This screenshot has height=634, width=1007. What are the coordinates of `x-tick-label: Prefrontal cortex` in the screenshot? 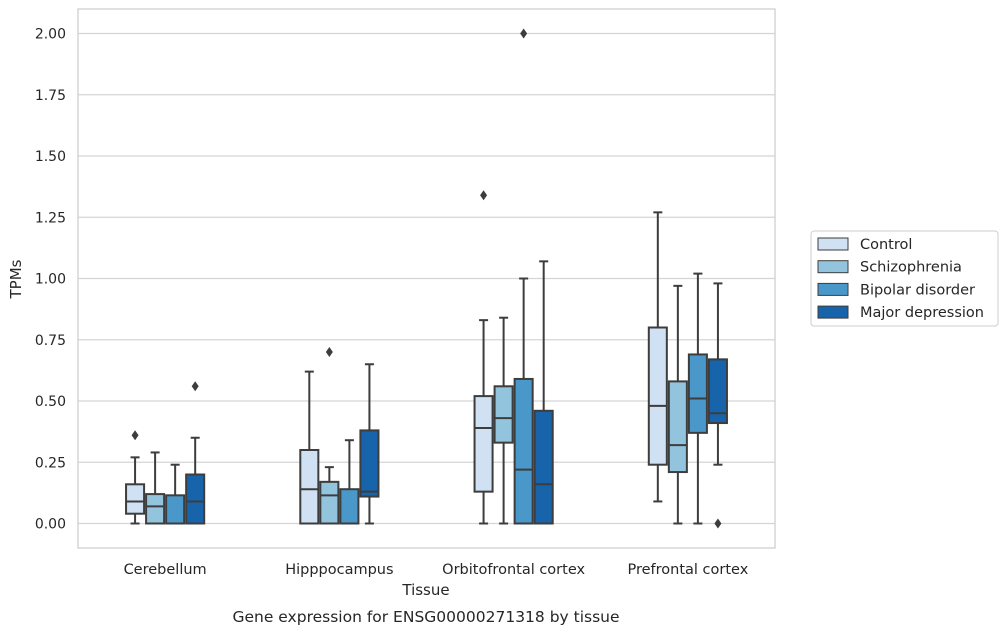 It's located at (687, 570).